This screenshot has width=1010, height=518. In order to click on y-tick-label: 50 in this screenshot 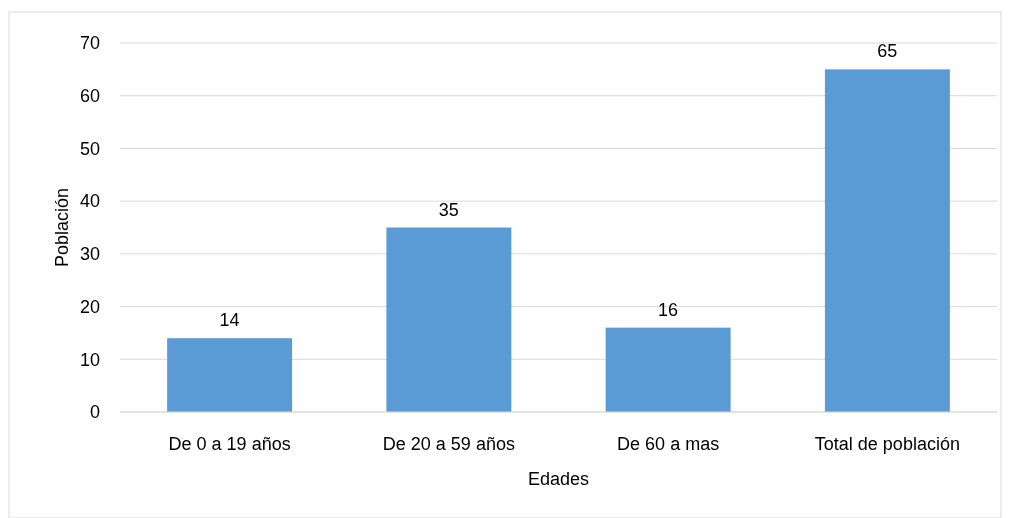, I will do `click(89, 148)`.